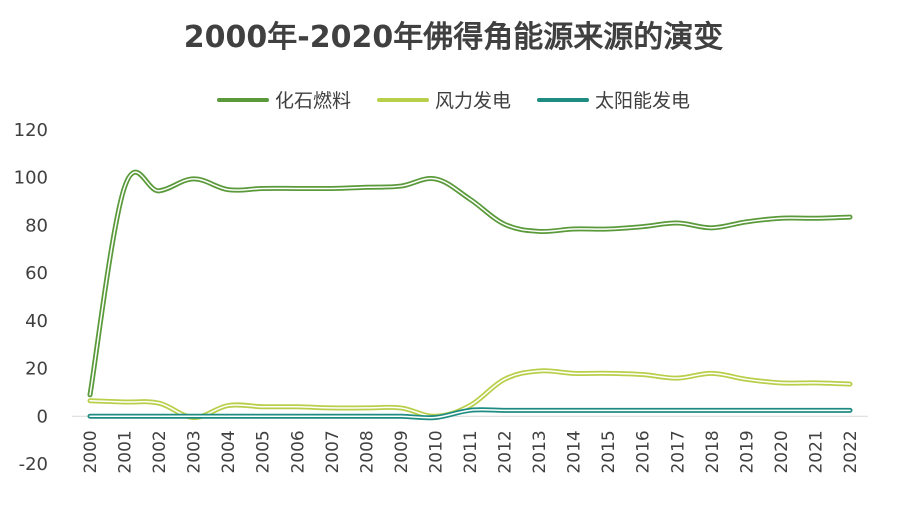 The height and width of the screenshot is (513, 907). What do you see at coordinates (195, 451) in the screenshot?
I see `x-tick-label: 2003` at bounding box center [195, 451].